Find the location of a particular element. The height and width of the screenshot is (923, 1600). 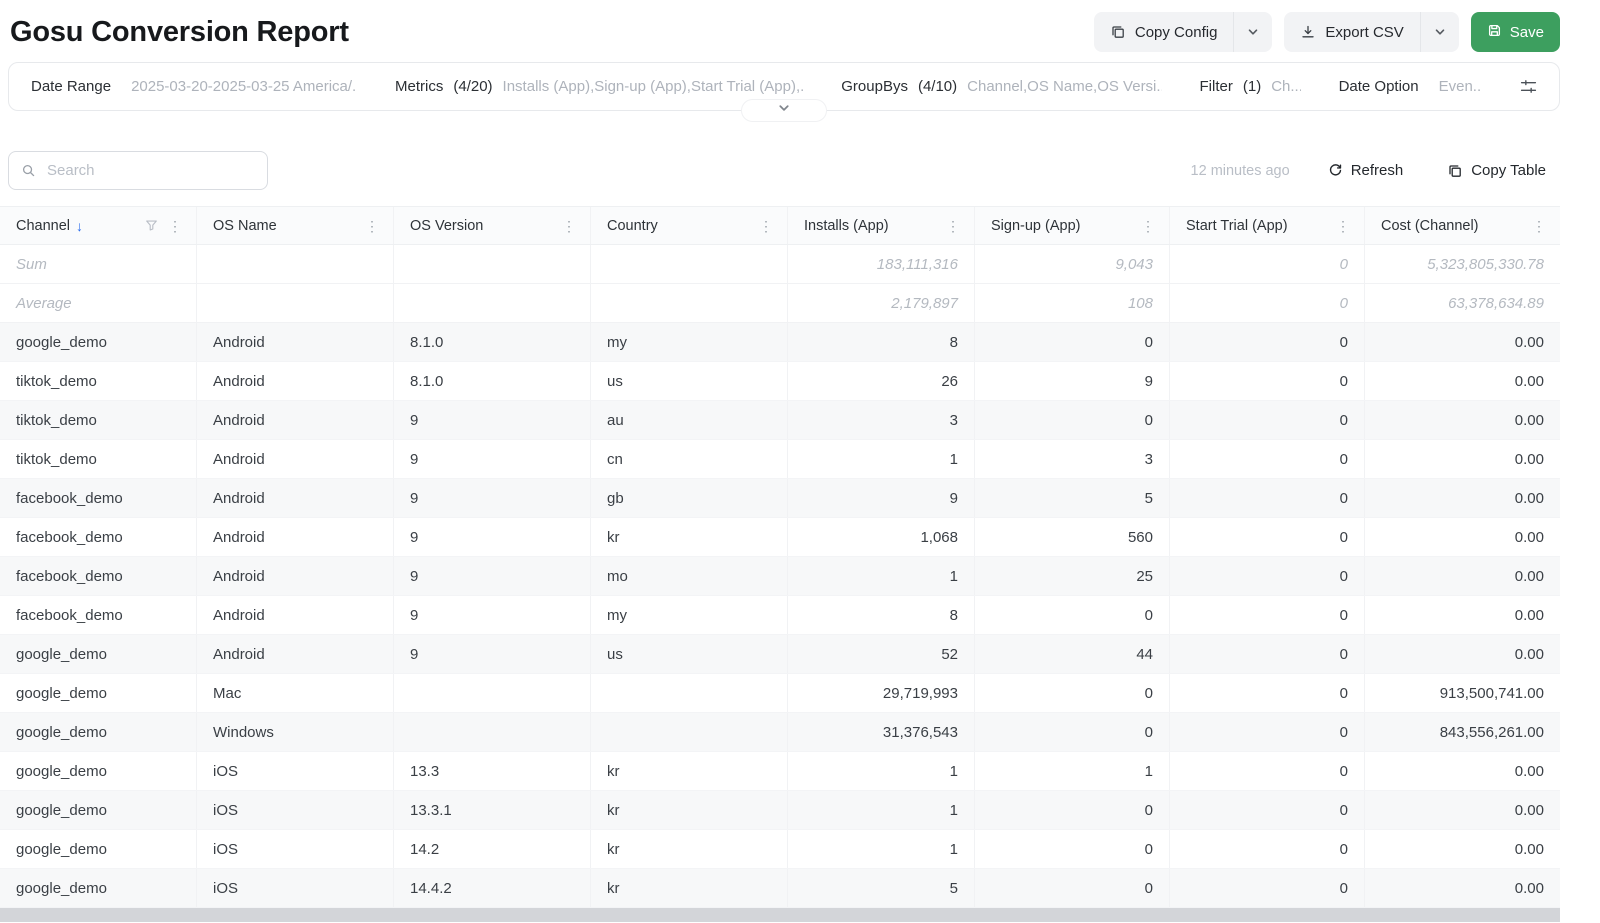

cell-country: mo is located at coordinates (689, 576).